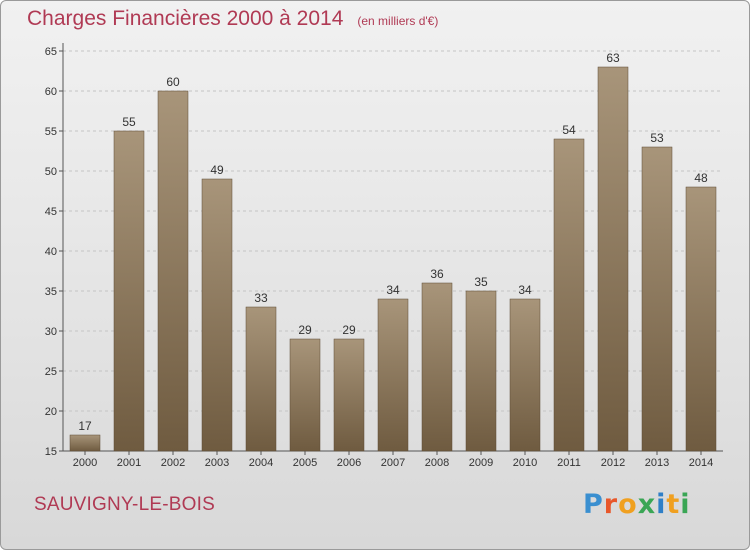 This screenshot has height=550, width=750. Describe the element at coordinates (525, 375) in the screenshot. I see `bar-2010` at that location.